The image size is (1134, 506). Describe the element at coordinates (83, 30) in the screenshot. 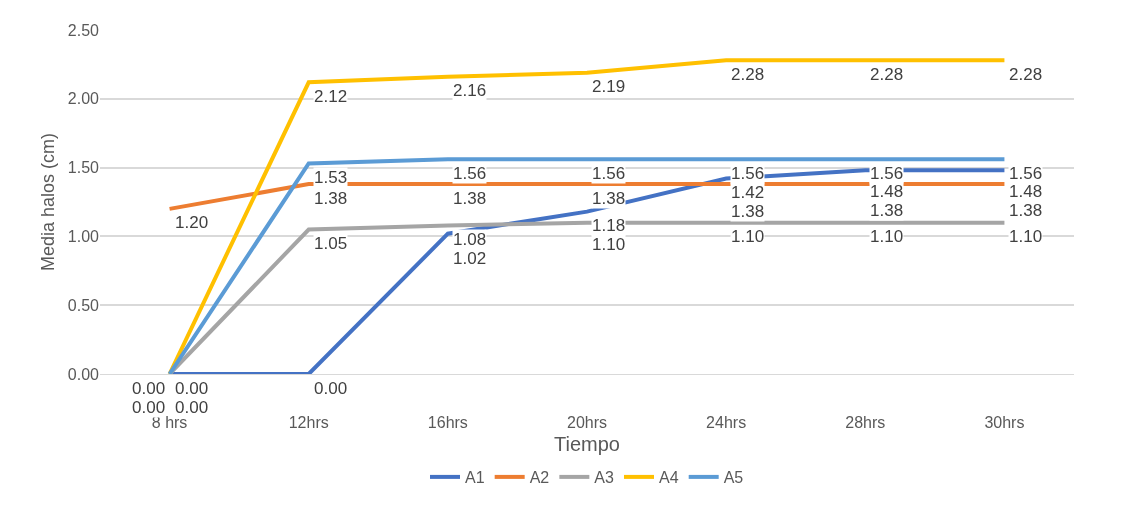

I see `y-tick-label: 2.50` at that location.